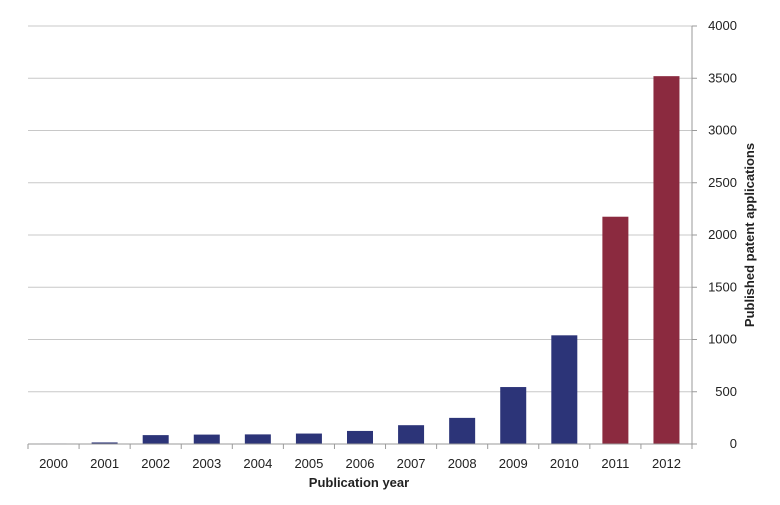  What do you see at coordinates (615, 330) in the screenshot?
I see `bar-2011` at bounding box center [615, 330].